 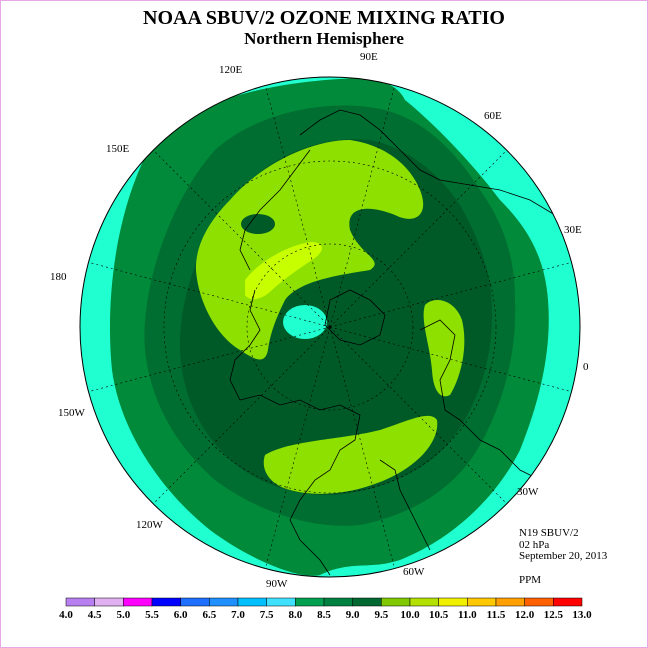 I want to click on alaska-coast, so click(x=245, y=345).